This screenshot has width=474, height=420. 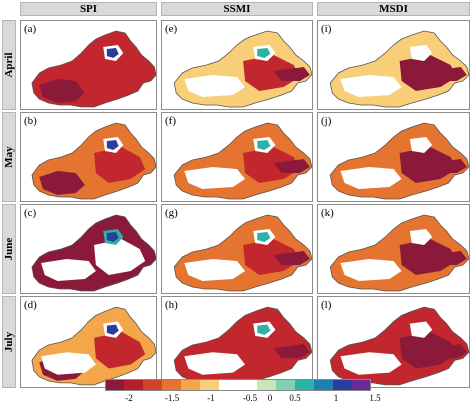 I want to click on map-panel-ssmi-june: (g), so click(x=237, y=249).